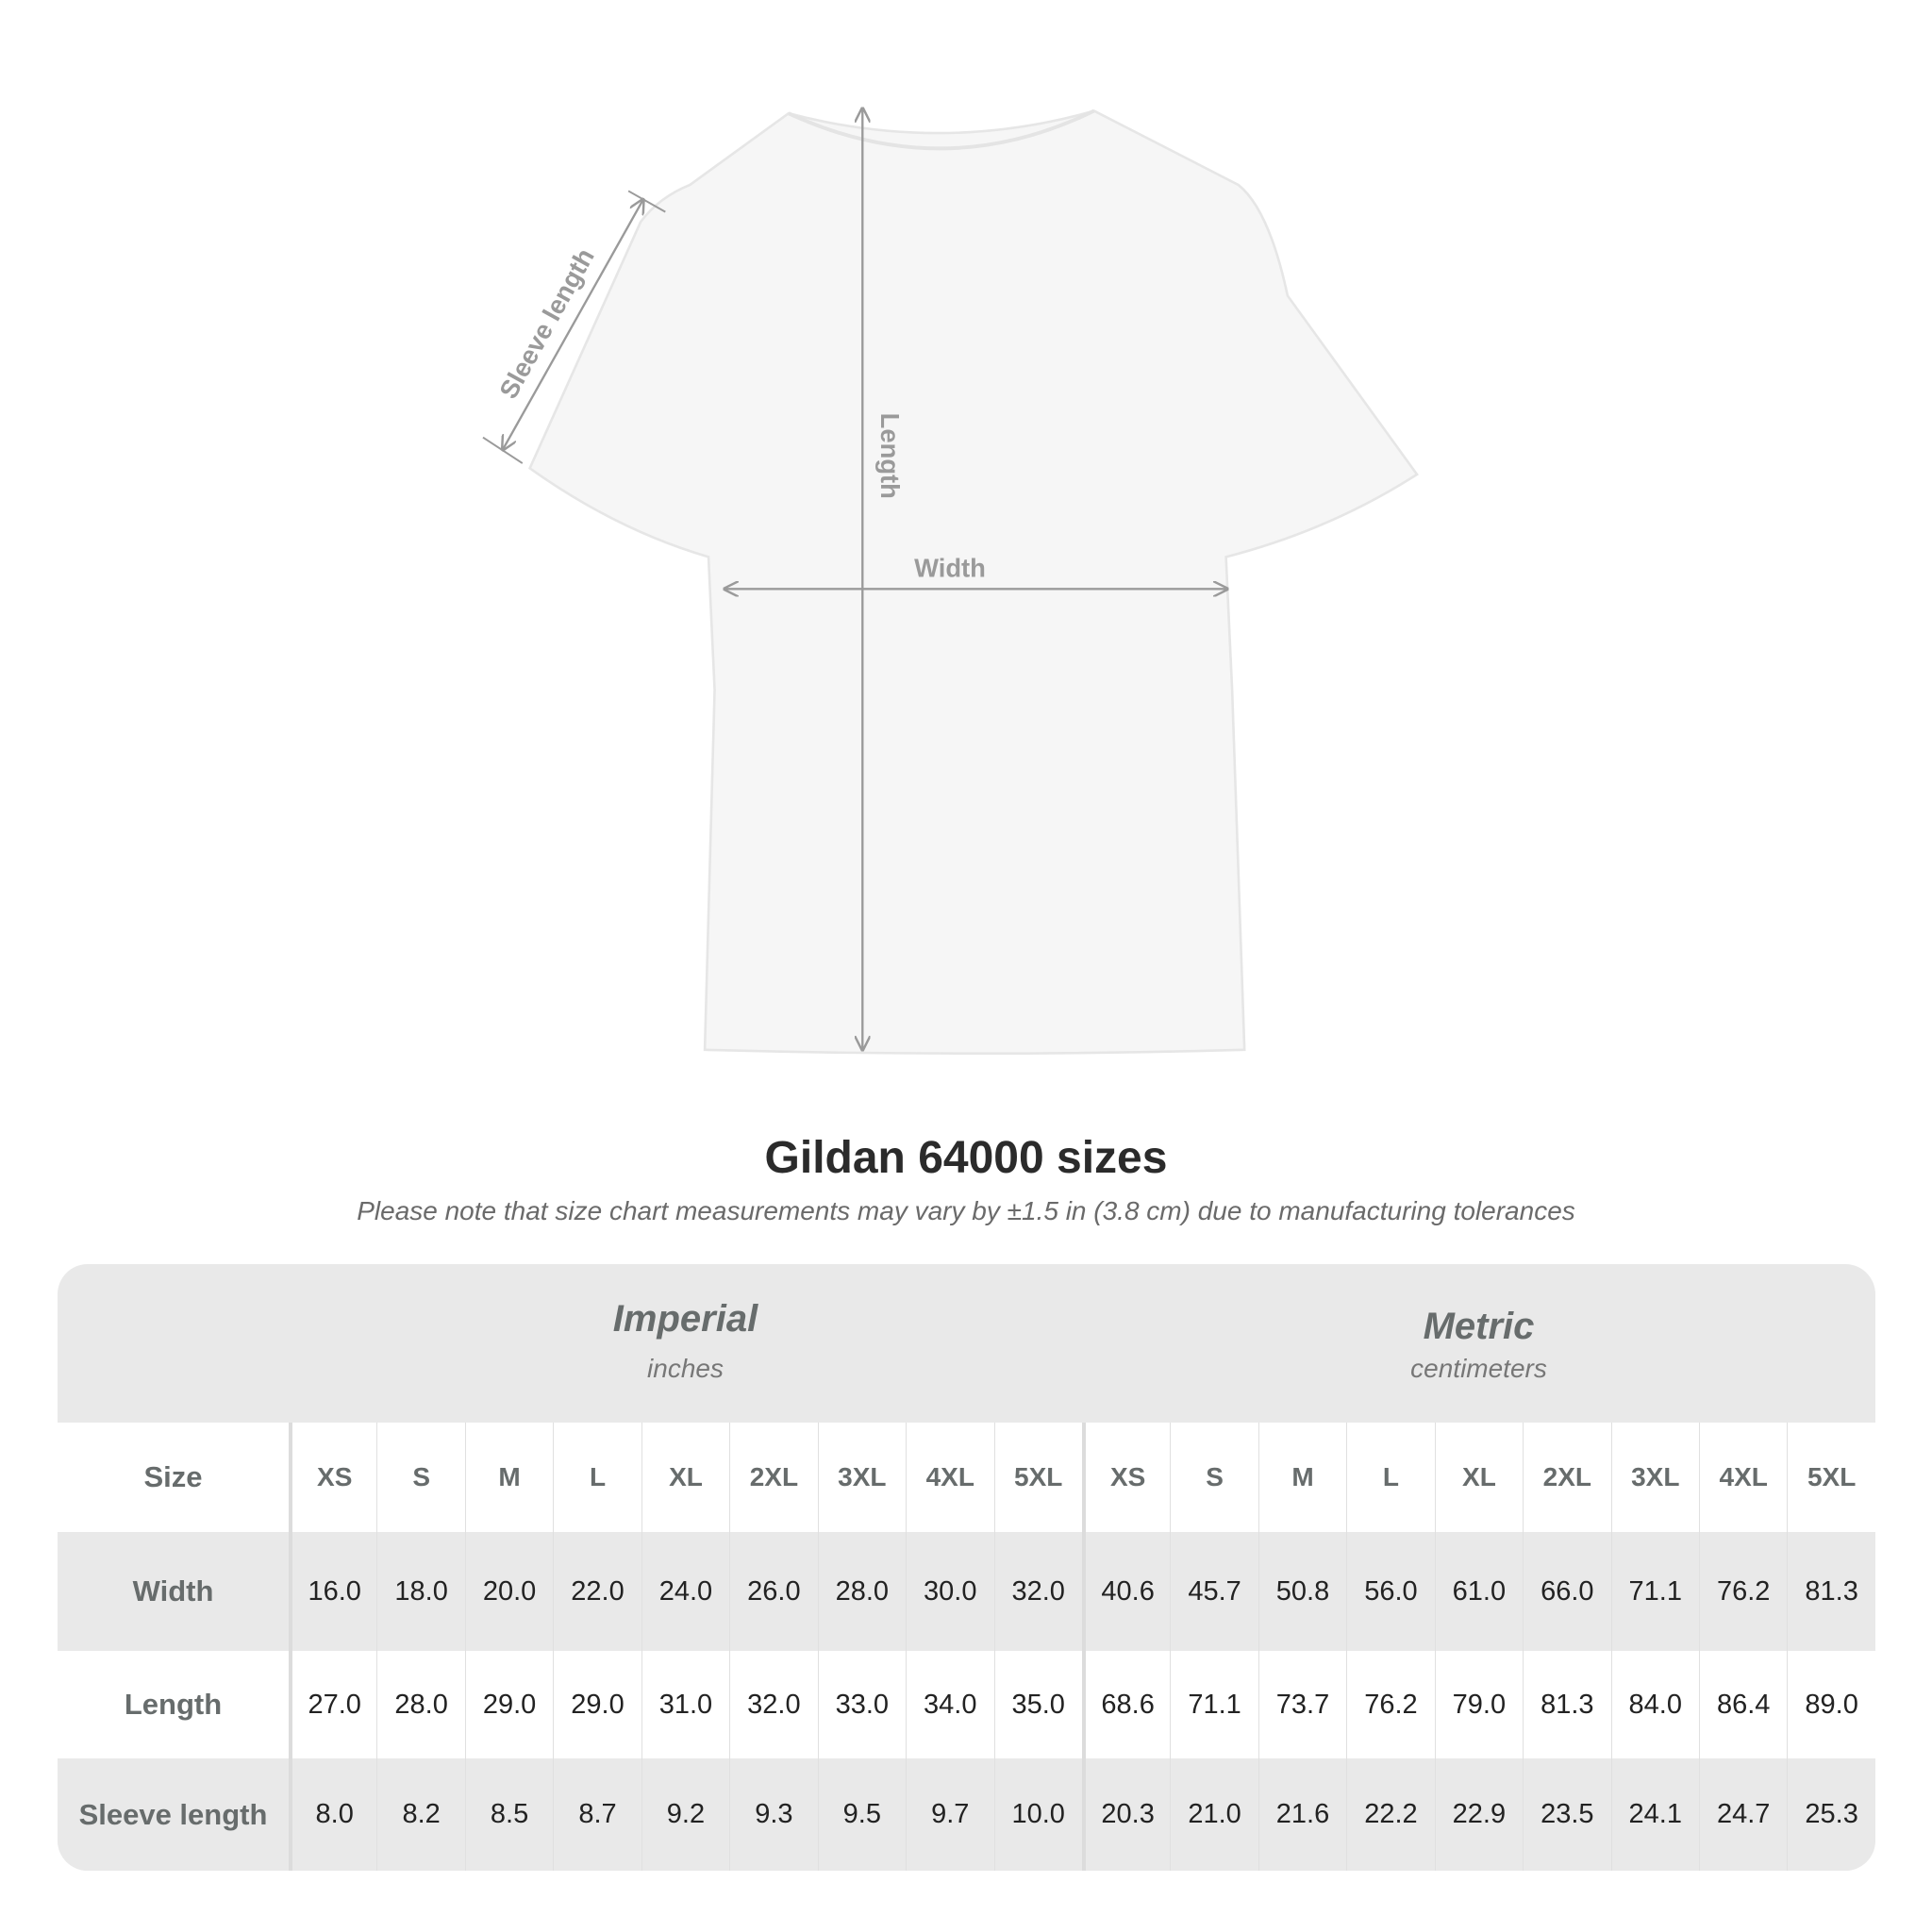 Image resolution: width=1932 pixels, height=1932 pixels. What do you see at coordinates (773, 1591) in the screenshot?
I see `table-cell: 26.0` at bounding box center [773, 1591].